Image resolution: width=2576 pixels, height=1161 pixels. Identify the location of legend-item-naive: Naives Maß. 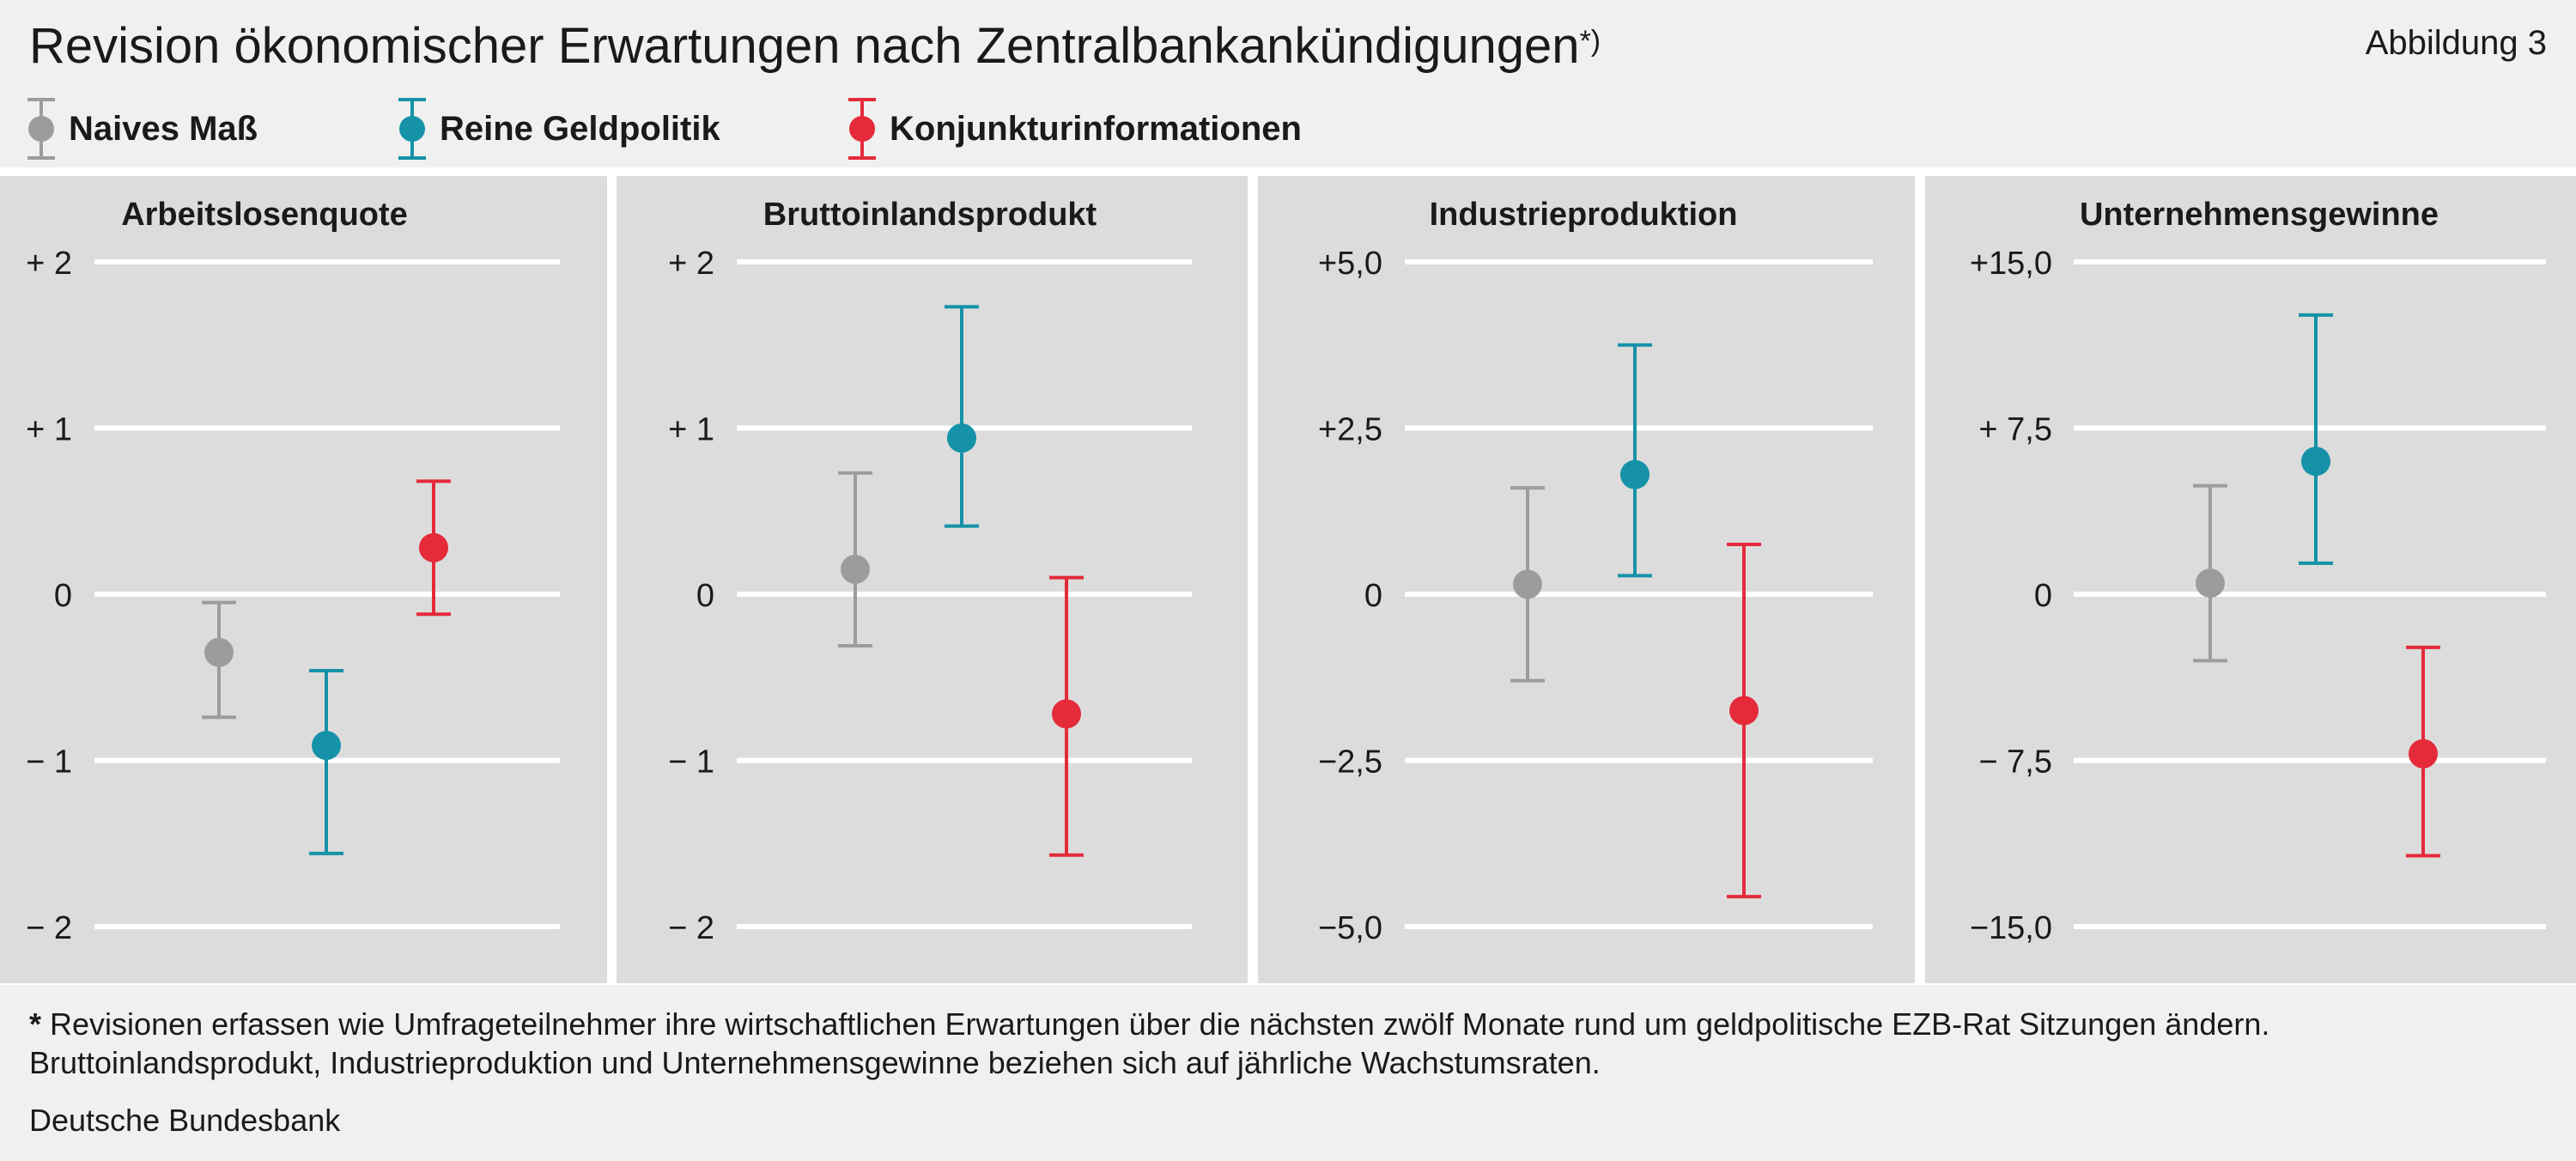
(212, 129).